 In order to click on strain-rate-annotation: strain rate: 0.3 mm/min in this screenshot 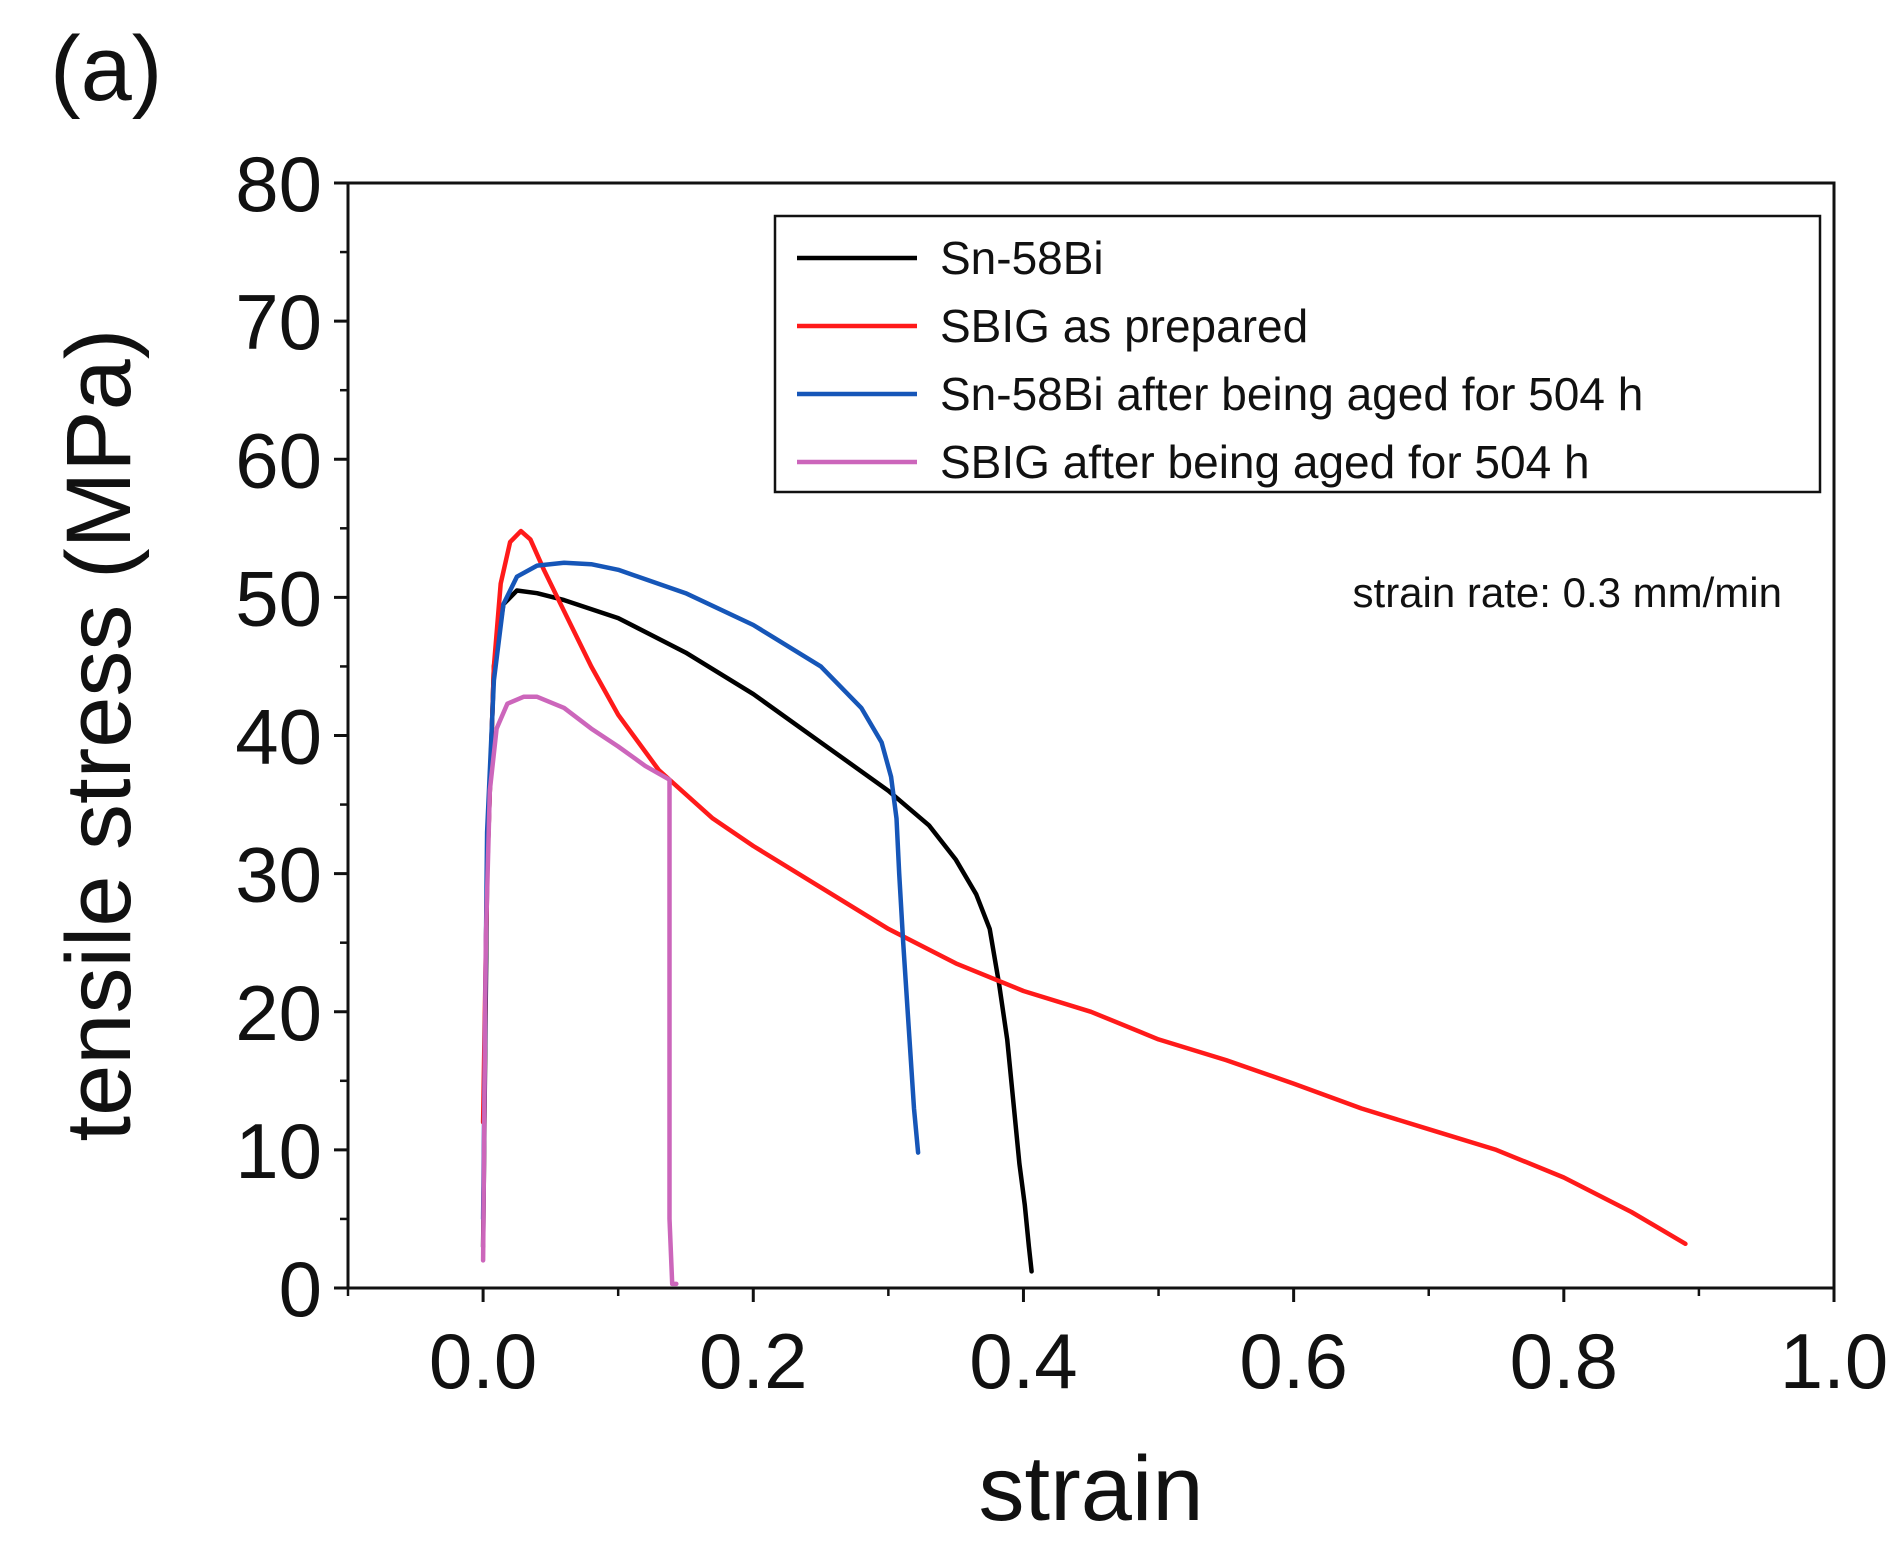, I will do `click(1567, 592)`.